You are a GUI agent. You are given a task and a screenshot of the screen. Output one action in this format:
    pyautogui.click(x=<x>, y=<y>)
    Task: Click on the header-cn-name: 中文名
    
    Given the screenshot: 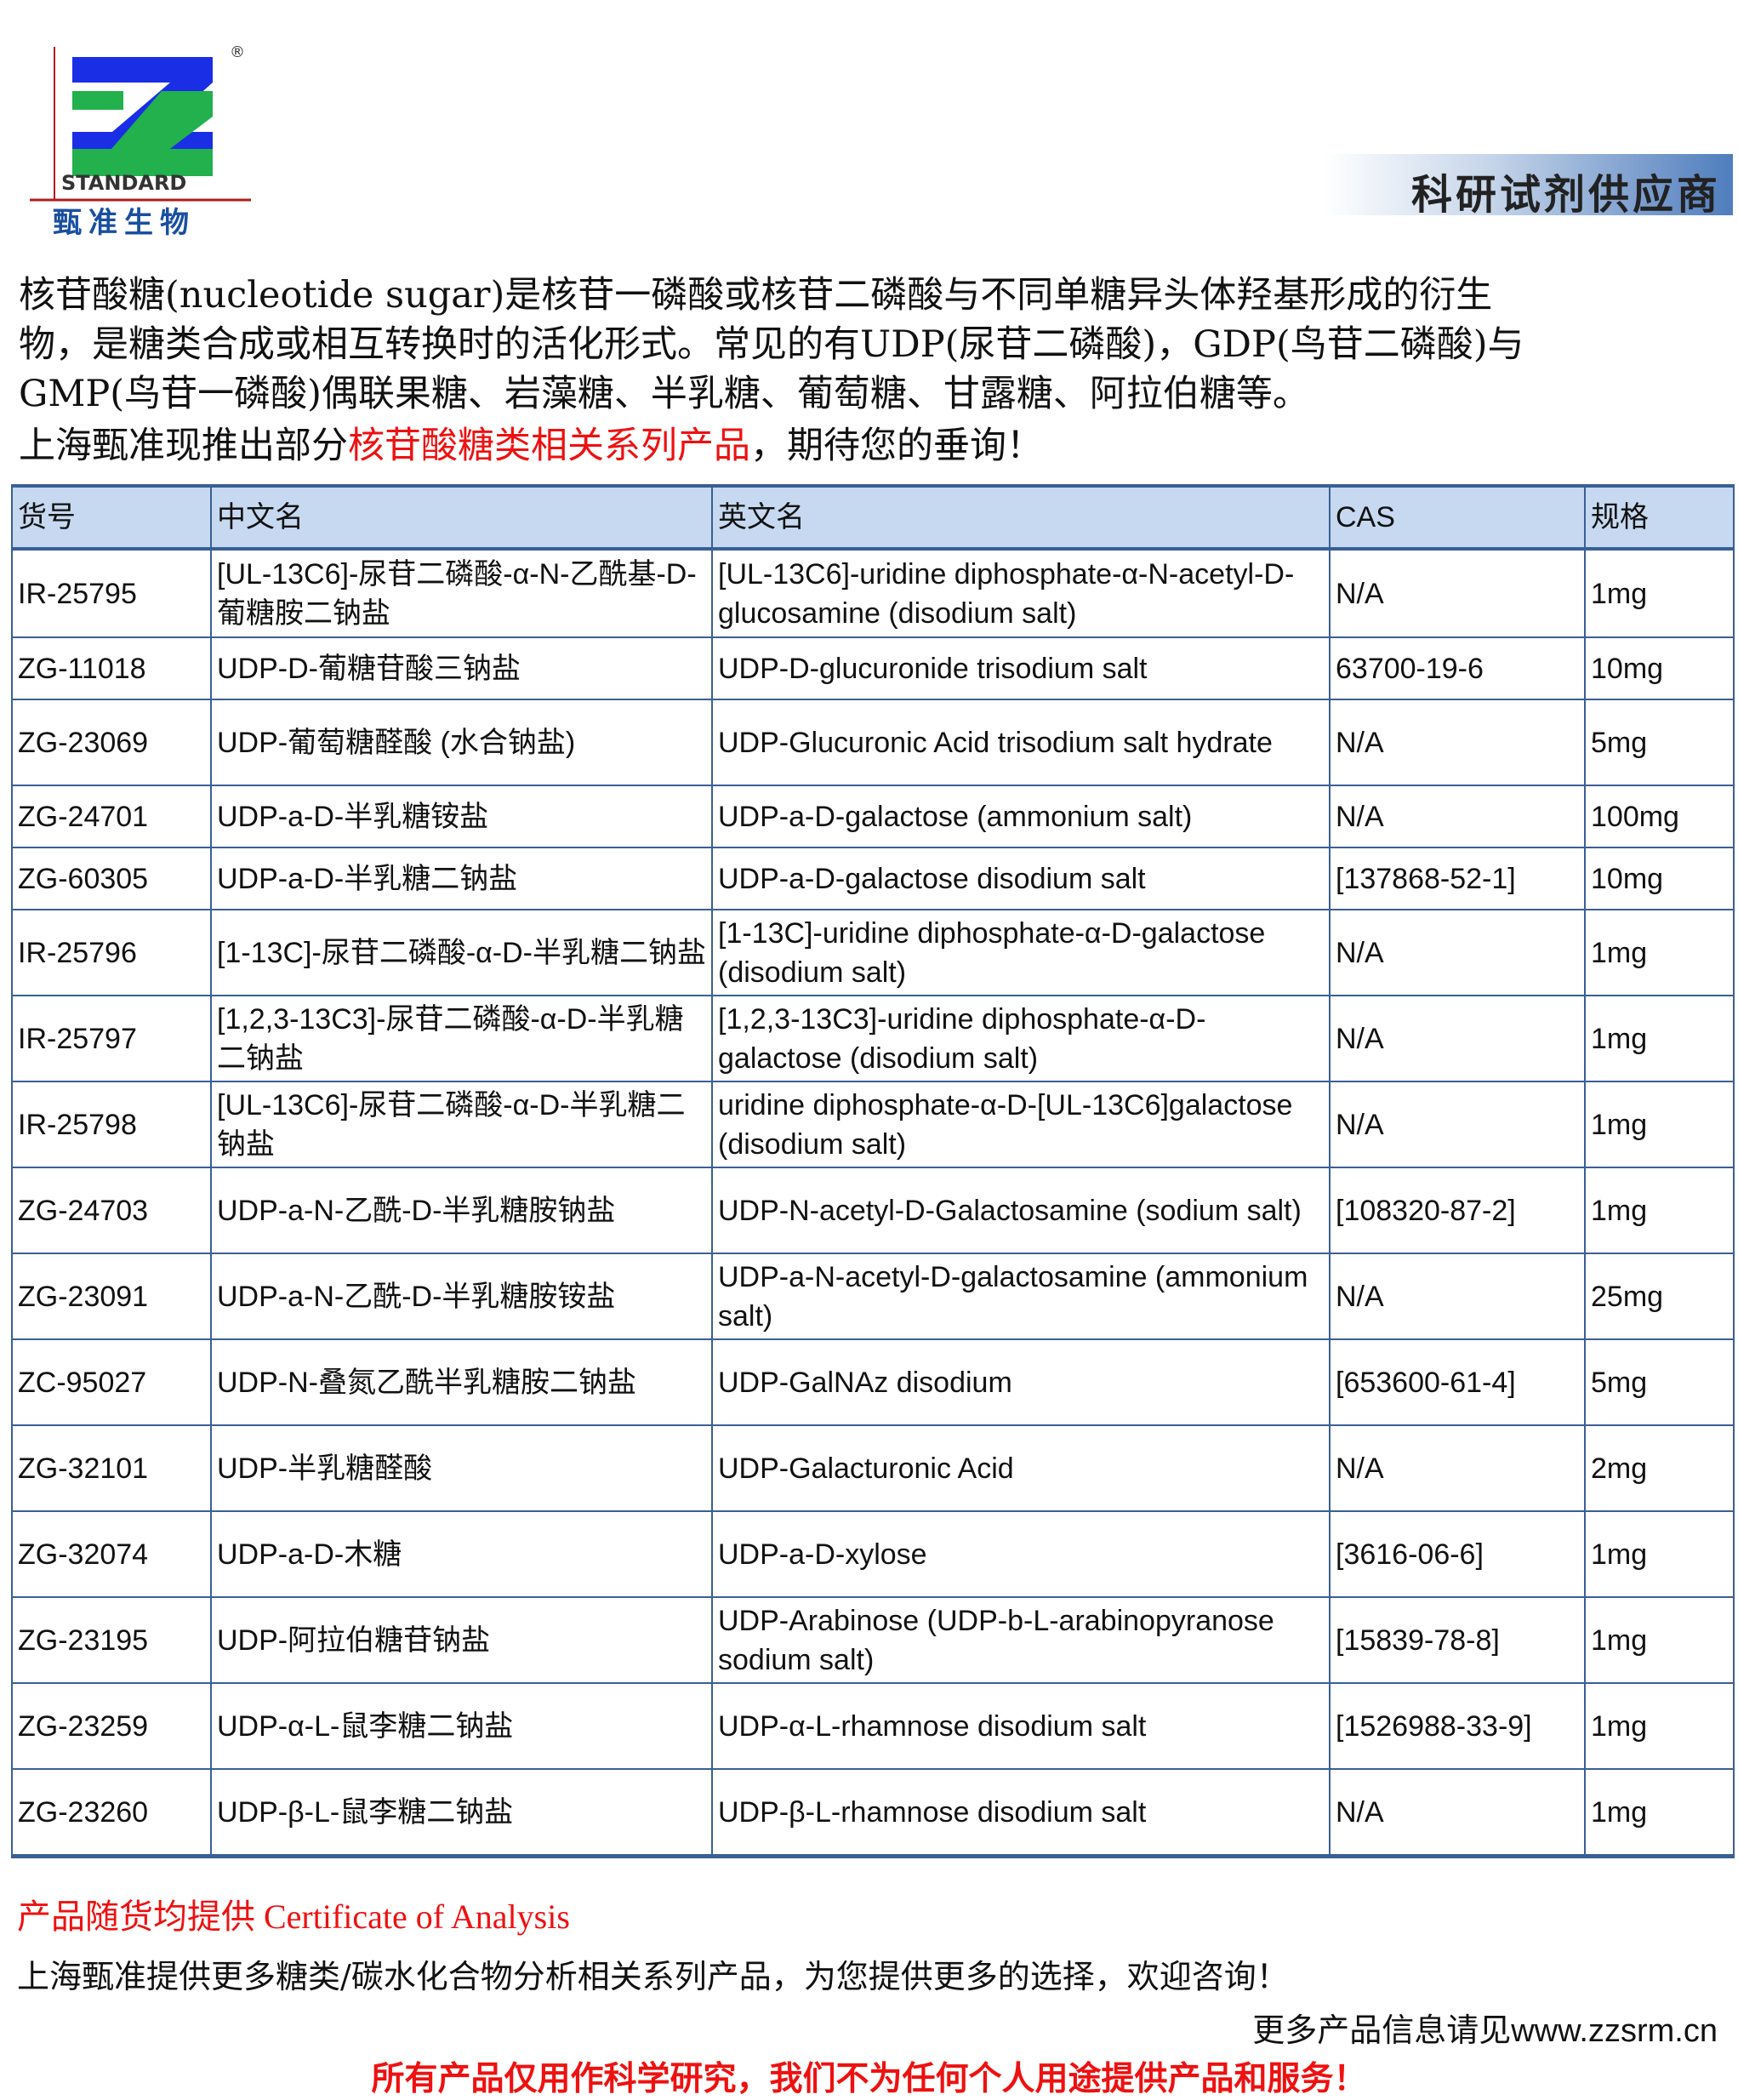 What is the action you would take?
    pyautogui.click(x=462, y=517)
    